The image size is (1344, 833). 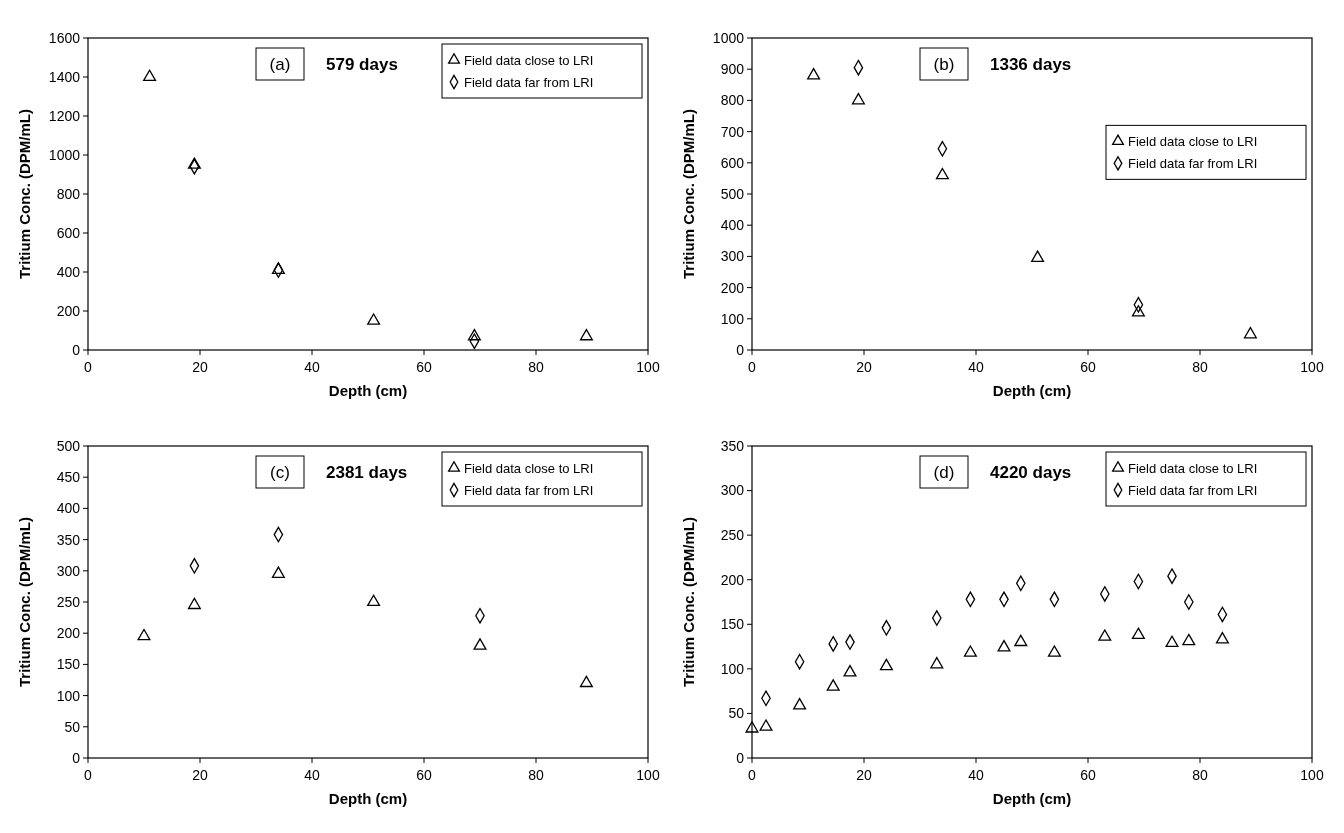 What do you see at coordinates (732, 69) in the screenshot?
I see `y-tick-label: 900` at bounding box center [732, 69].